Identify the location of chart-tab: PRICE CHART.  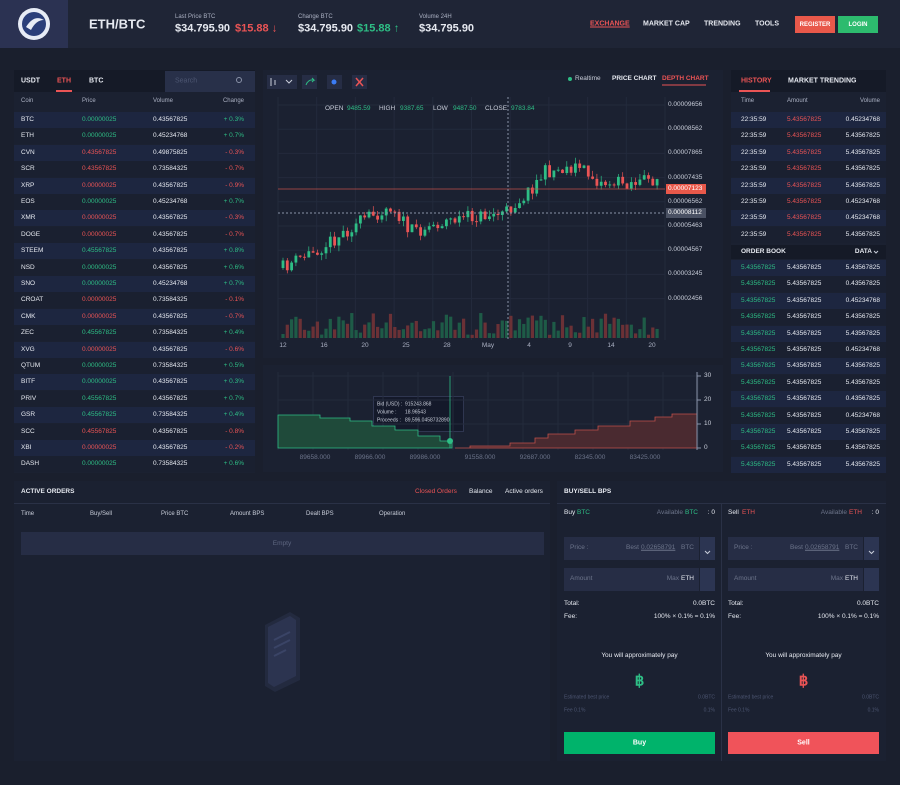
(634, 78).